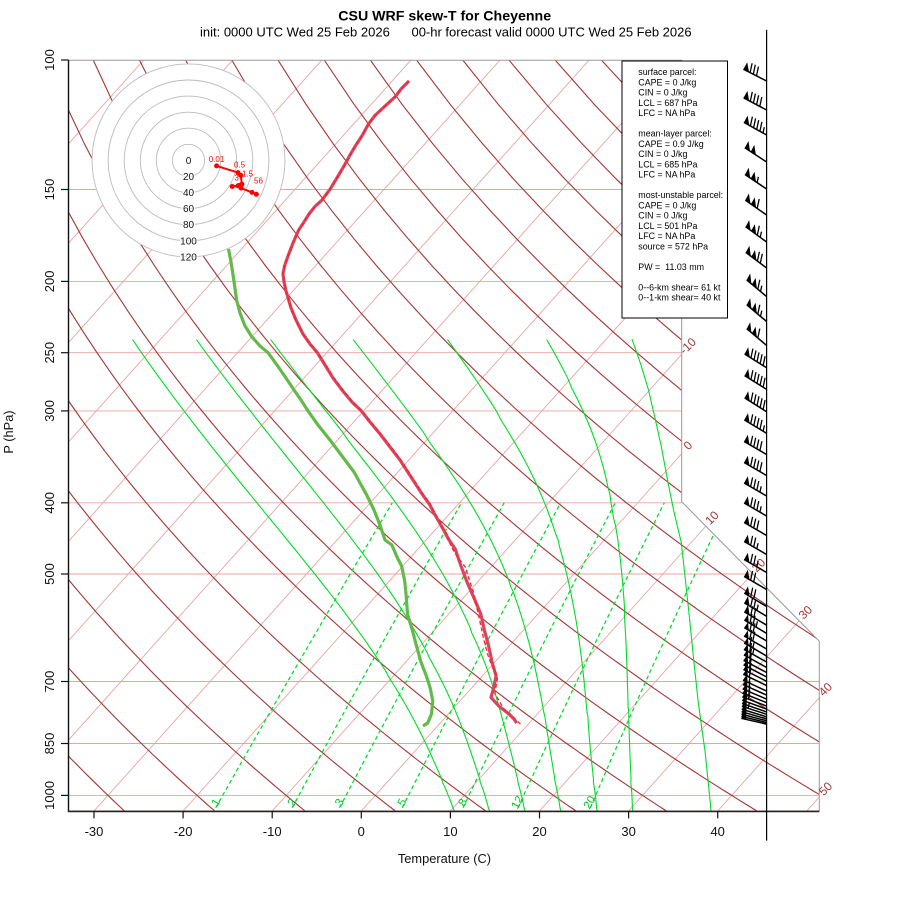 The height and width of the screenshot is (905, 900). What do you see at coordinates (293, 803) in the screenshot?
I see `svg-text: 2` at bounding box center [293, 803].